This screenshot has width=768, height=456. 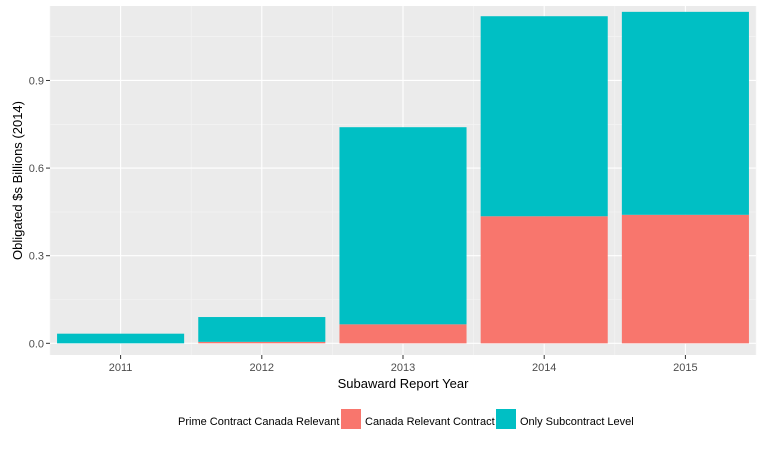 I want to click on x-tick-label: 2012, so click(x=262, y=368).